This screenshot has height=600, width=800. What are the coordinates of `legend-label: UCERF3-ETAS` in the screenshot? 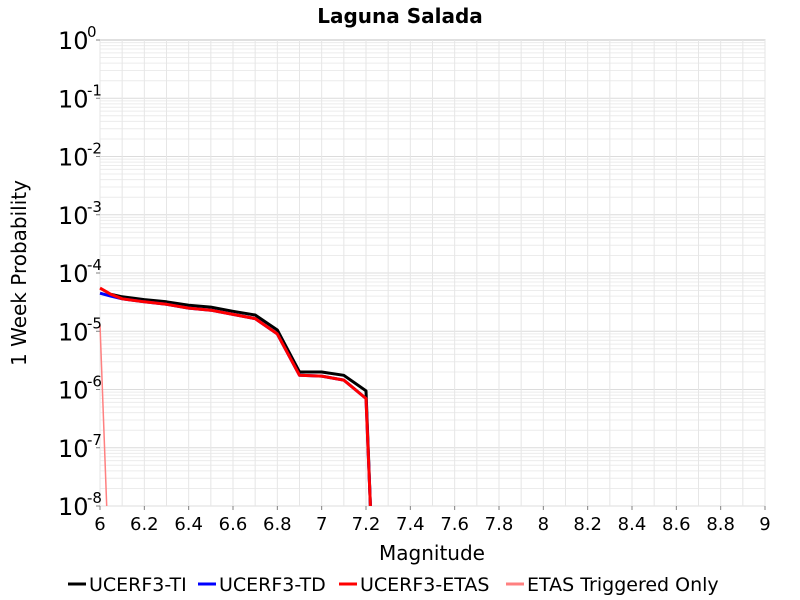 It's located at (424, 585).